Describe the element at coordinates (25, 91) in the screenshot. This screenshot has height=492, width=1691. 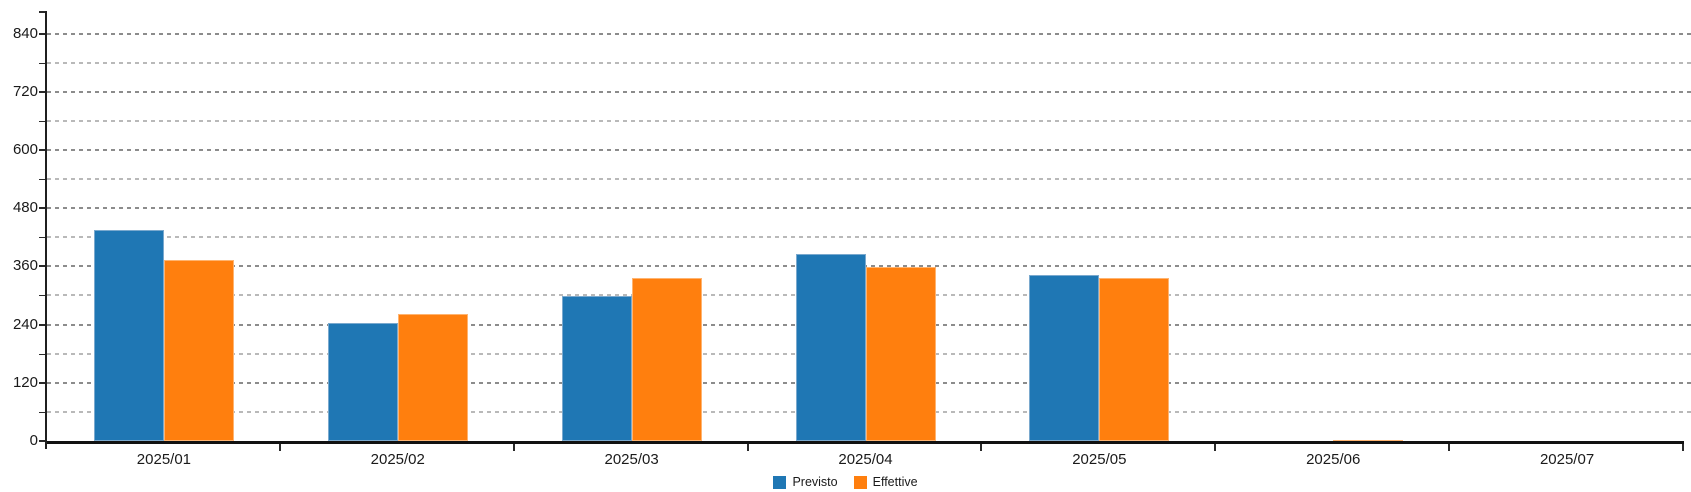
I see `y-axis-tick-label: 720` at that location.